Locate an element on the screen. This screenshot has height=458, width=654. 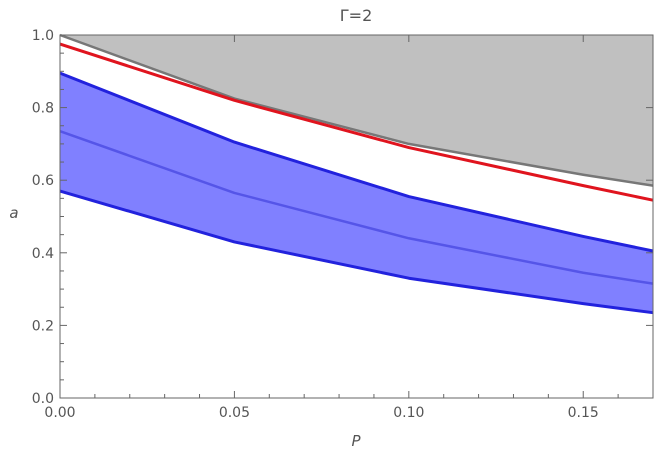
x-axis-label: P is located at coordinates (356, 441).